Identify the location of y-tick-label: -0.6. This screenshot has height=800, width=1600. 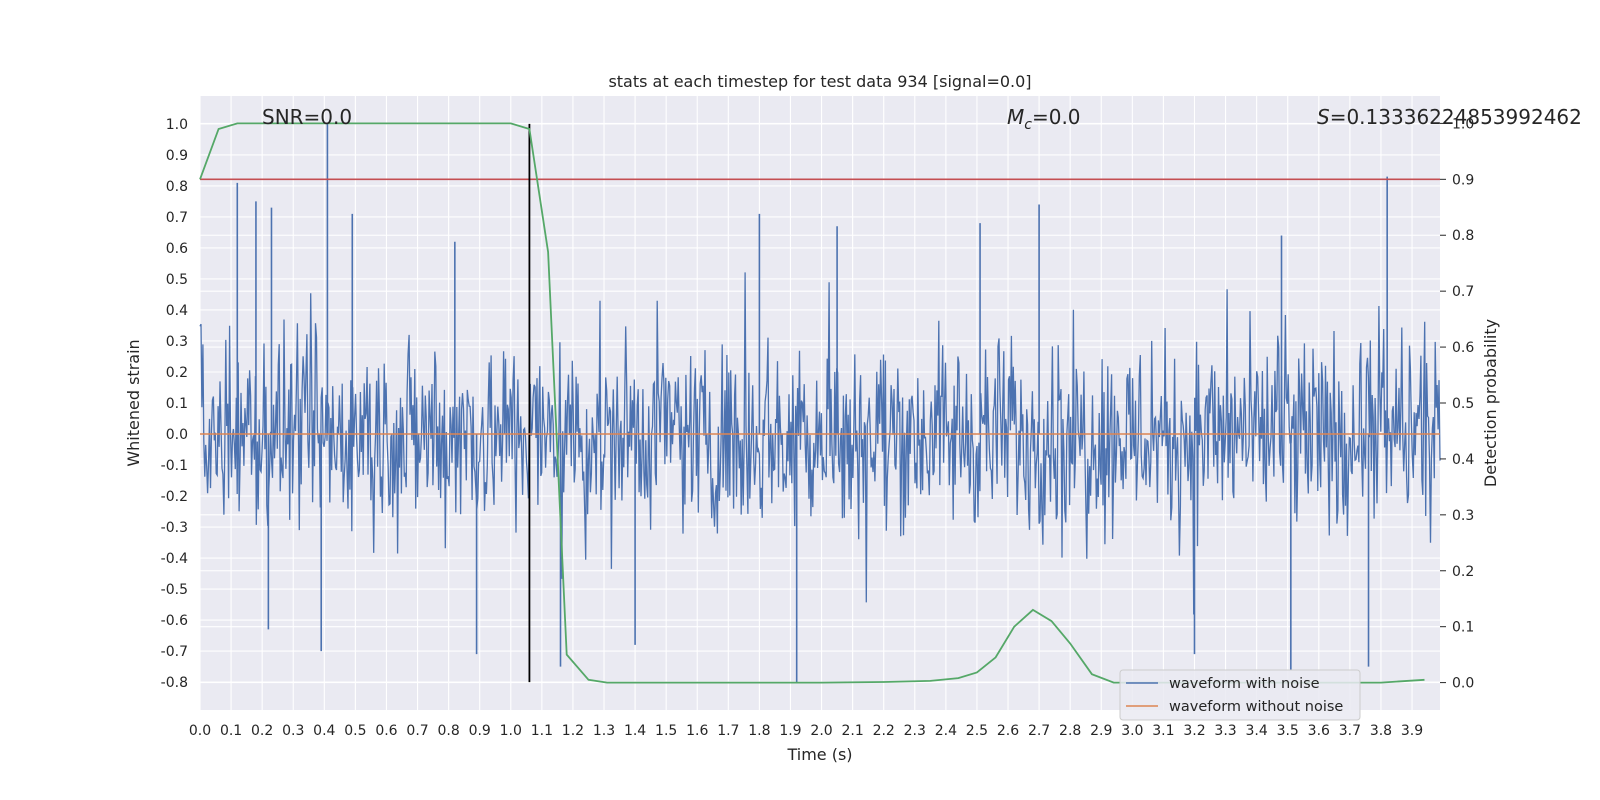
(174, 621).